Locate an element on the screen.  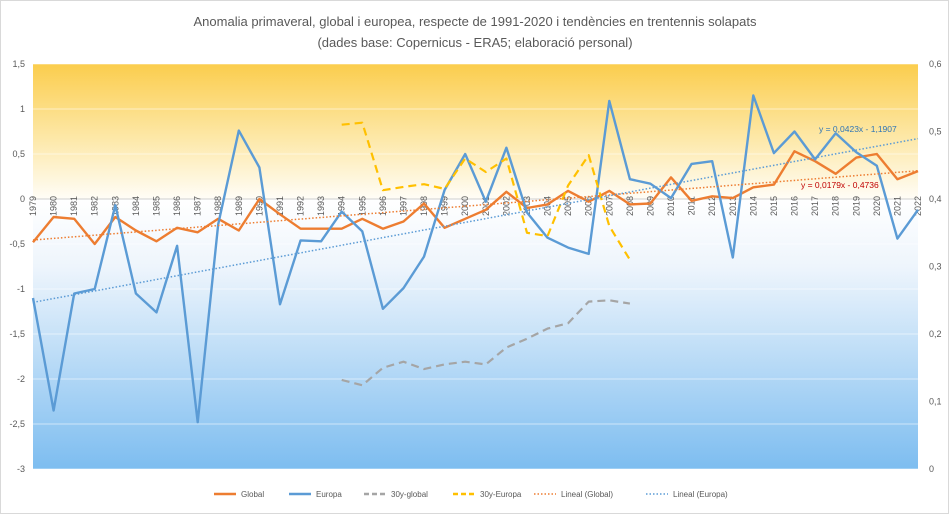
trendline-lineal-global is located at coordinates (475, 205).